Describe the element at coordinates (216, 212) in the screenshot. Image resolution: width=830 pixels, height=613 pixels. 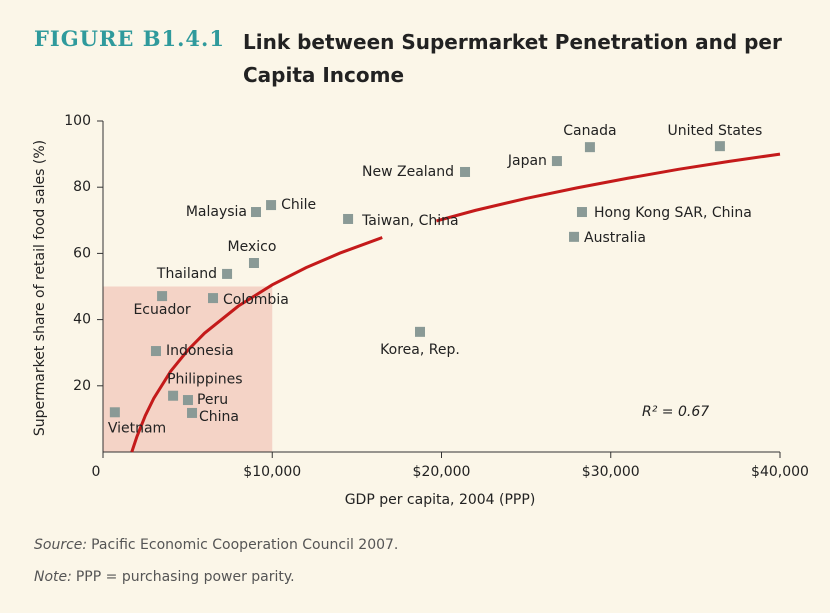
I see `point-label: Malaysia` at that location.